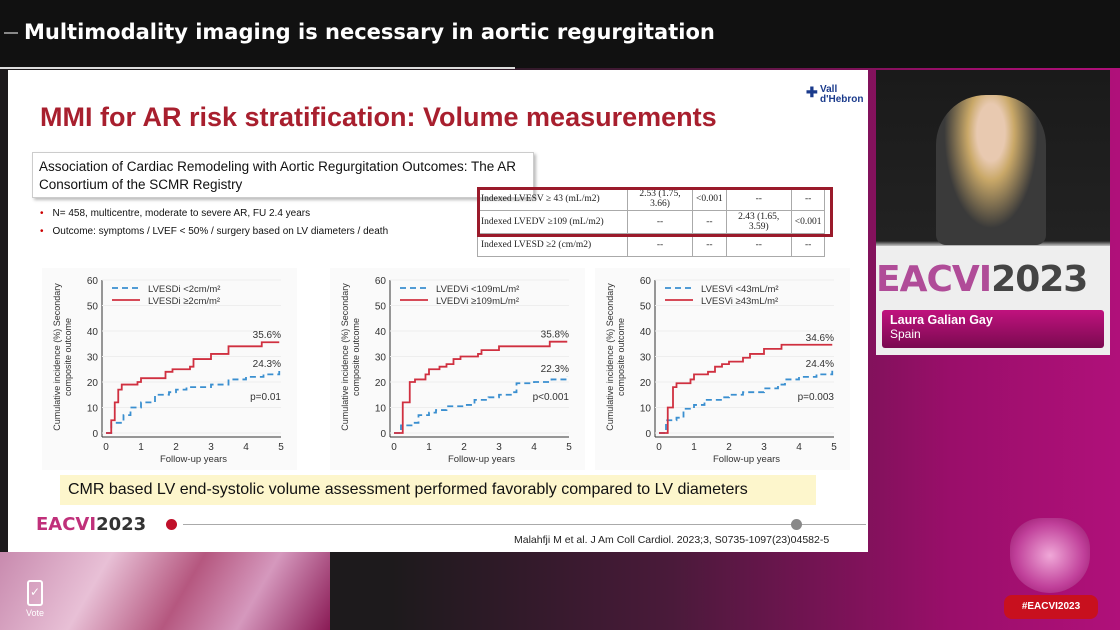  Describe the element at coordinates (816, 397) in the screenshot. I see `p-value: p=0.003` at that location.